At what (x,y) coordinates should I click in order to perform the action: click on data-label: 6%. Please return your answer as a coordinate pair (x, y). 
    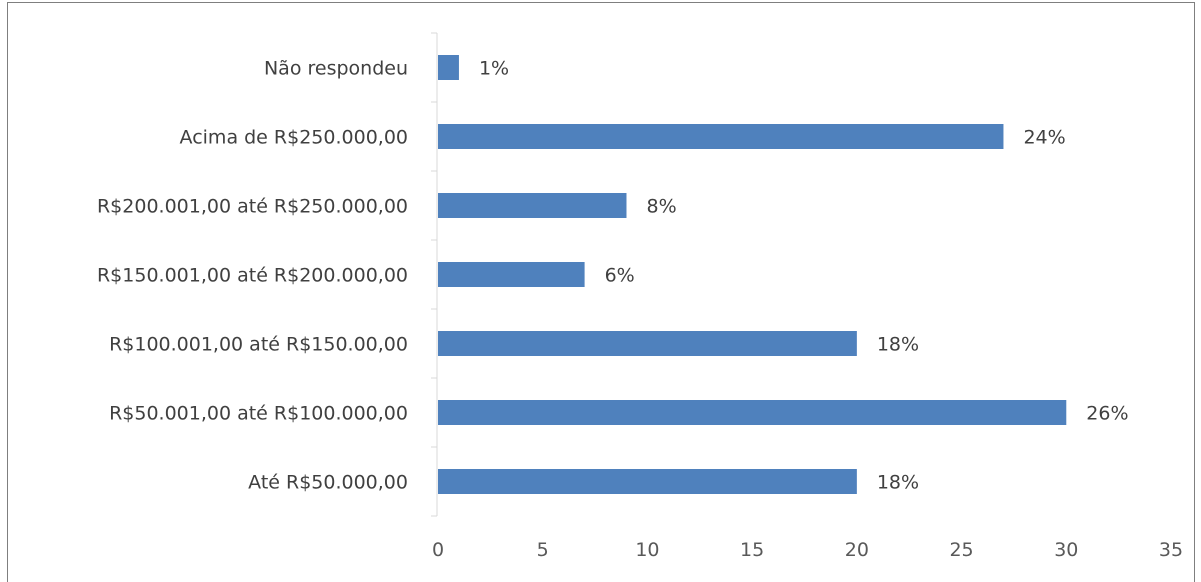
    Looking at the image, I should click on (620, 276).